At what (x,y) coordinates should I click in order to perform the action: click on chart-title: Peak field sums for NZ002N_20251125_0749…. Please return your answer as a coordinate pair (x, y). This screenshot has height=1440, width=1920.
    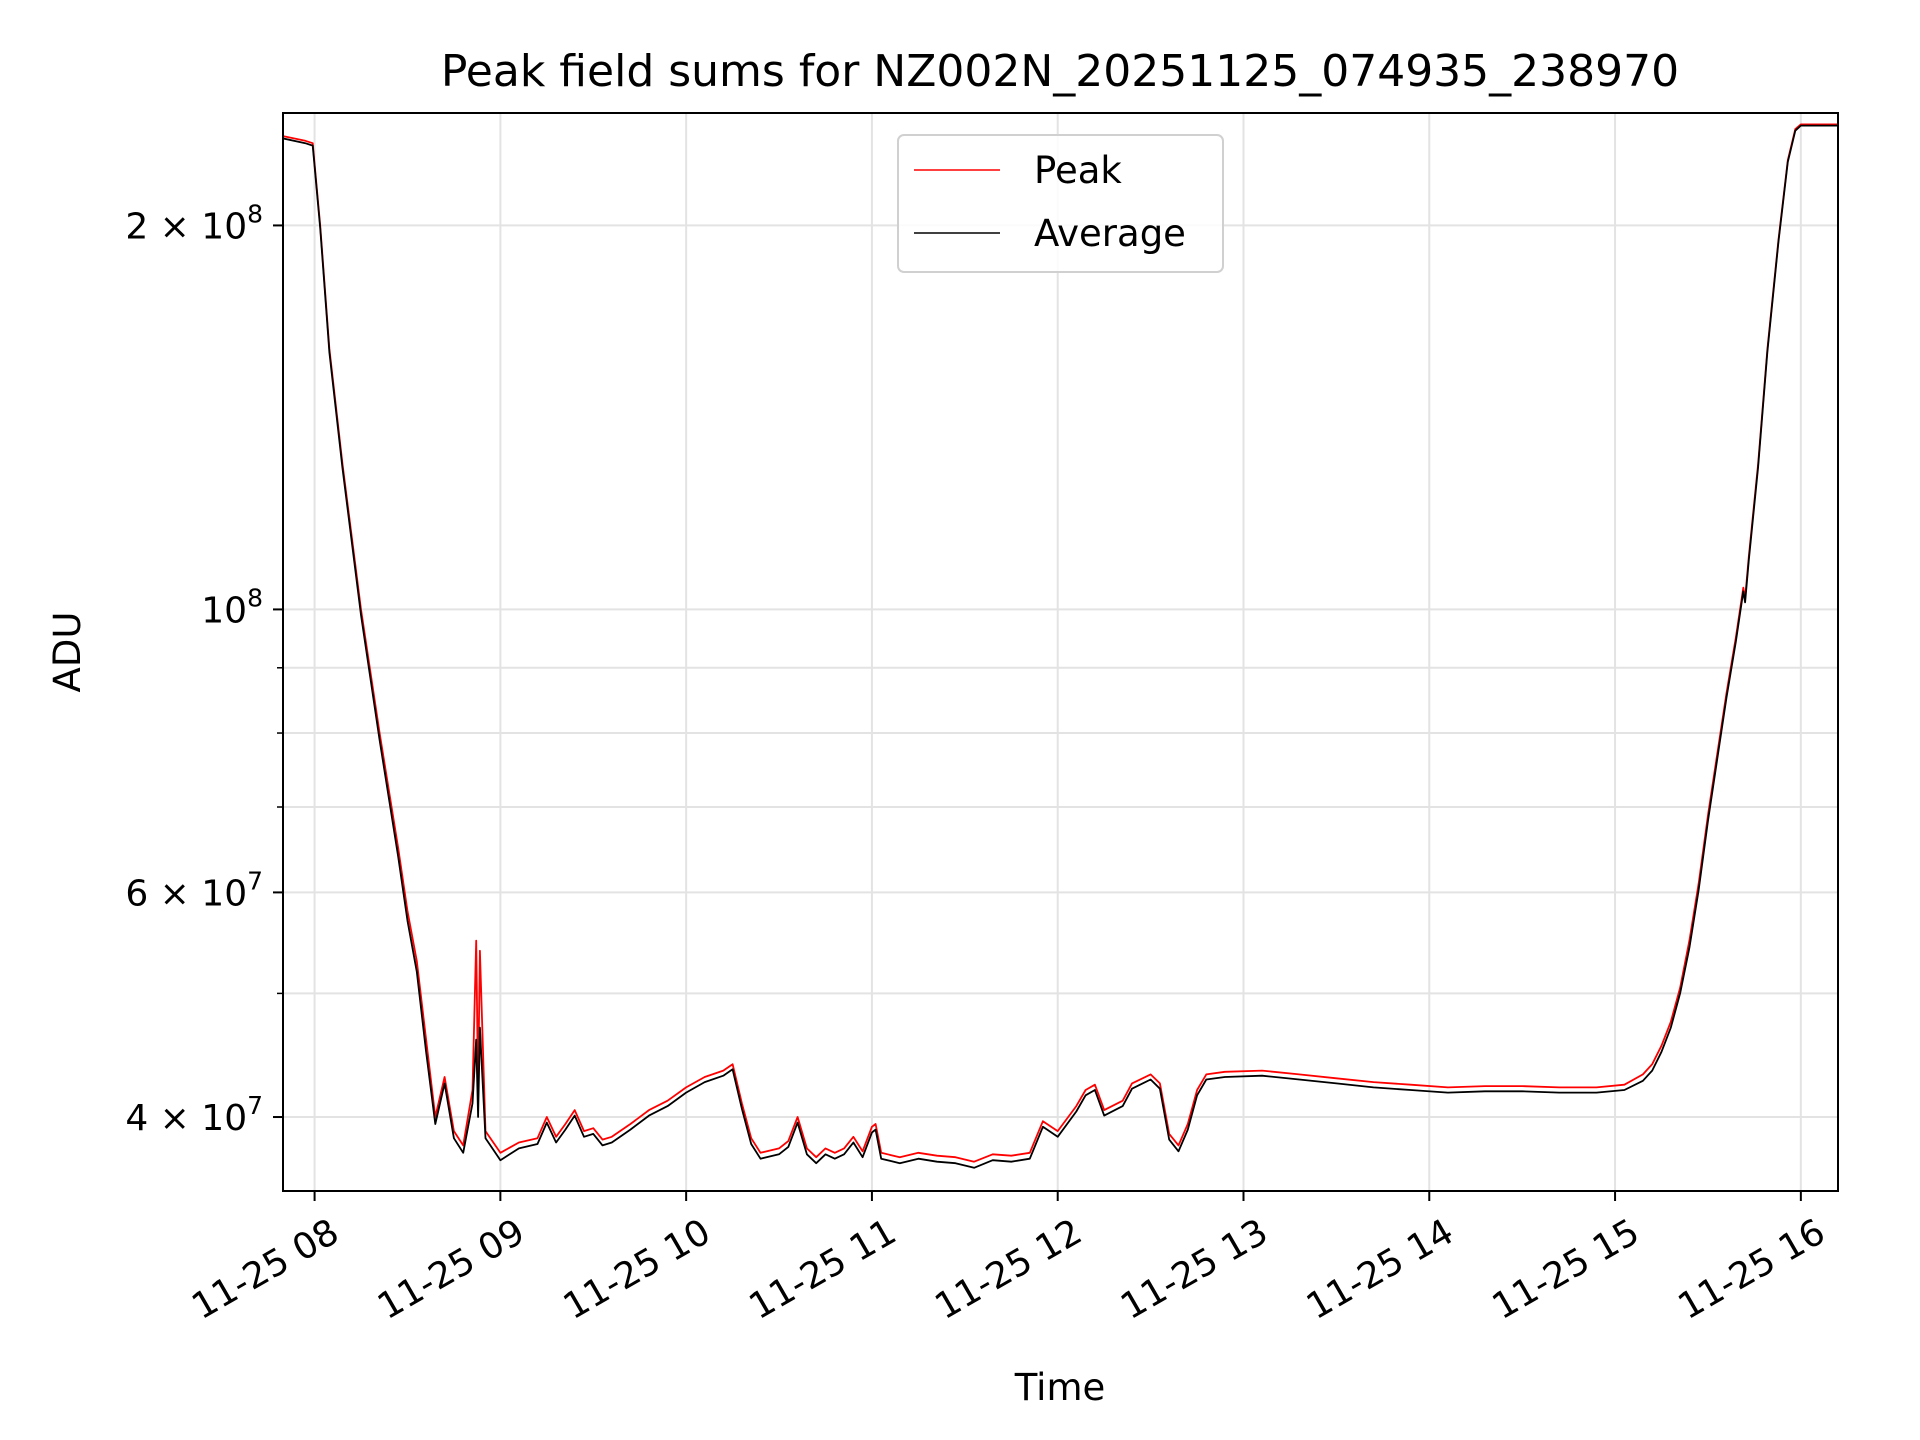
    Looking at the image, I should click on (1060, 71).